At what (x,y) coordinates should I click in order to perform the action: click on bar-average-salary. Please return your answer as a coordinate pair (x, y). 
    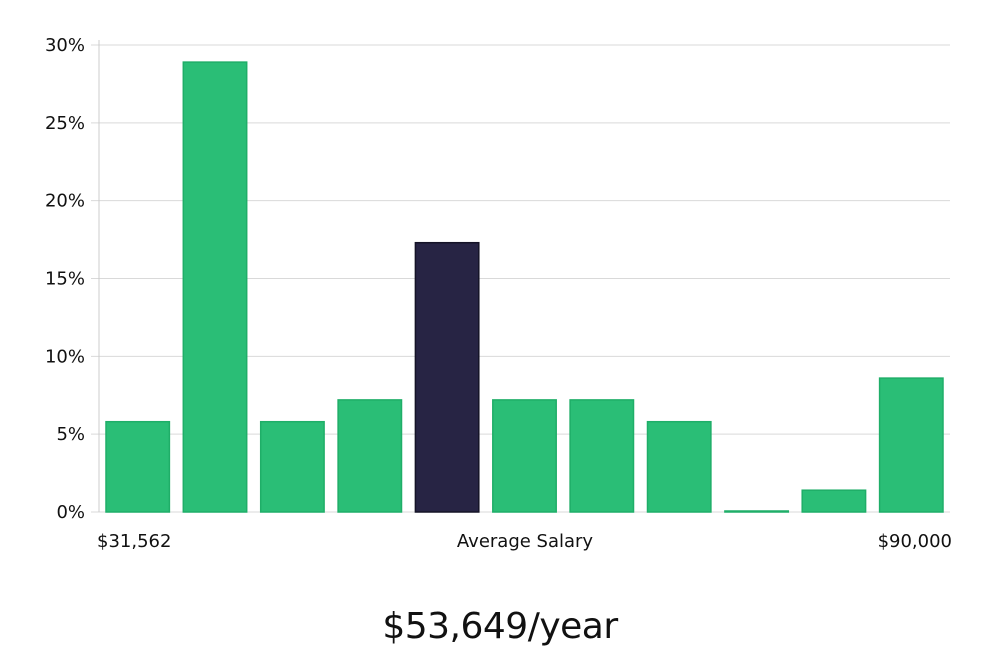
    Looking at the image, I should click on (447, 377).